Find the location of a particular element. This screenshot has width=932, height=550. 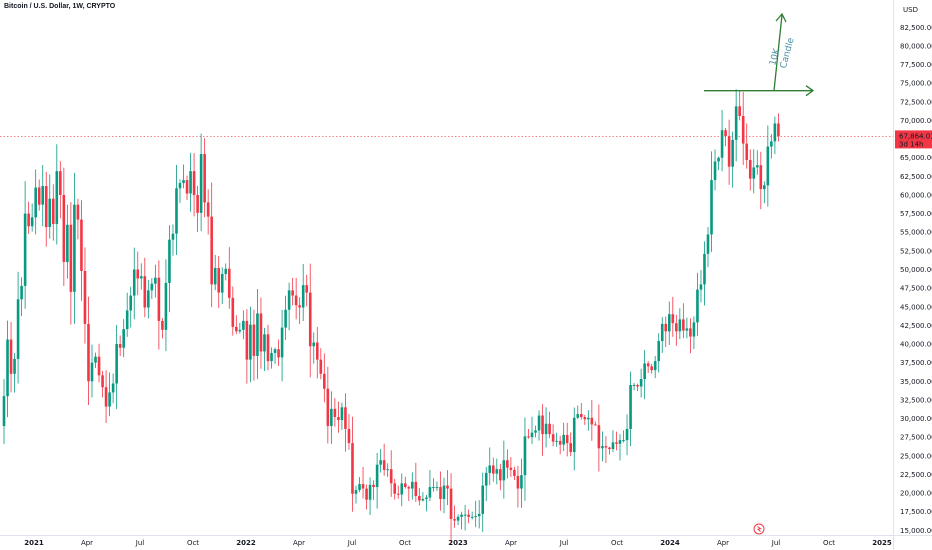

price-tick-label: 70,000.00 is located at coordinates (916, 121).